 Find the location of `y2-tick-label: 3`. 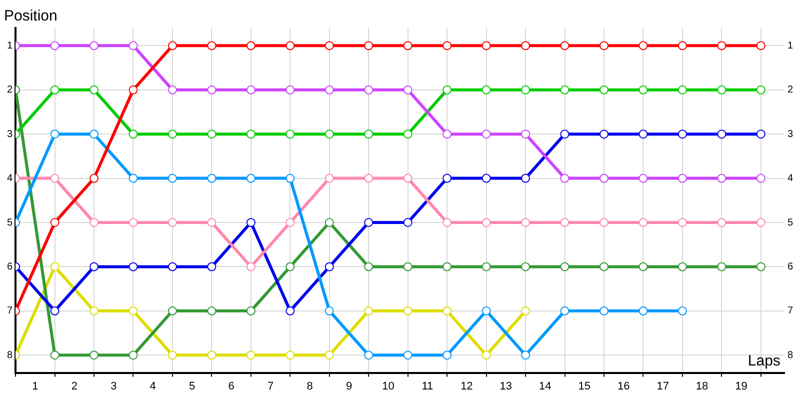

y2-tick-label: 3 is located at coordinates (790, 134).